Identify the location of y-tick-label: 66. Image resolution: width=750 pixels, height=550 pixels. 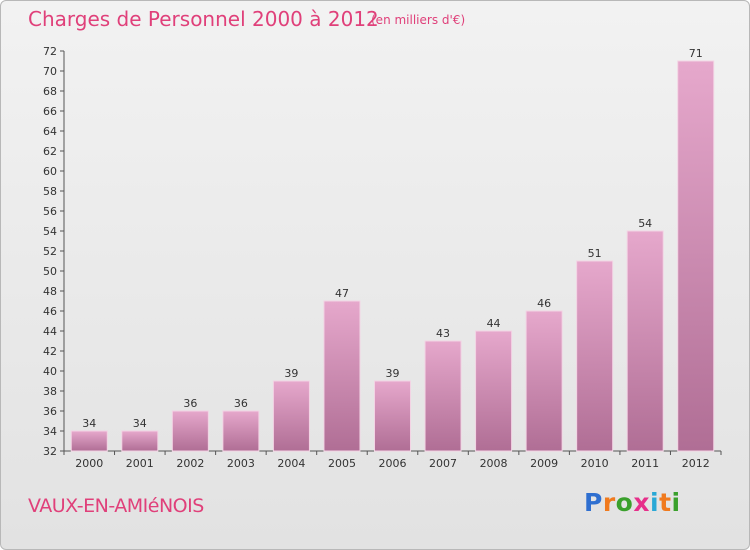
(50, 111).